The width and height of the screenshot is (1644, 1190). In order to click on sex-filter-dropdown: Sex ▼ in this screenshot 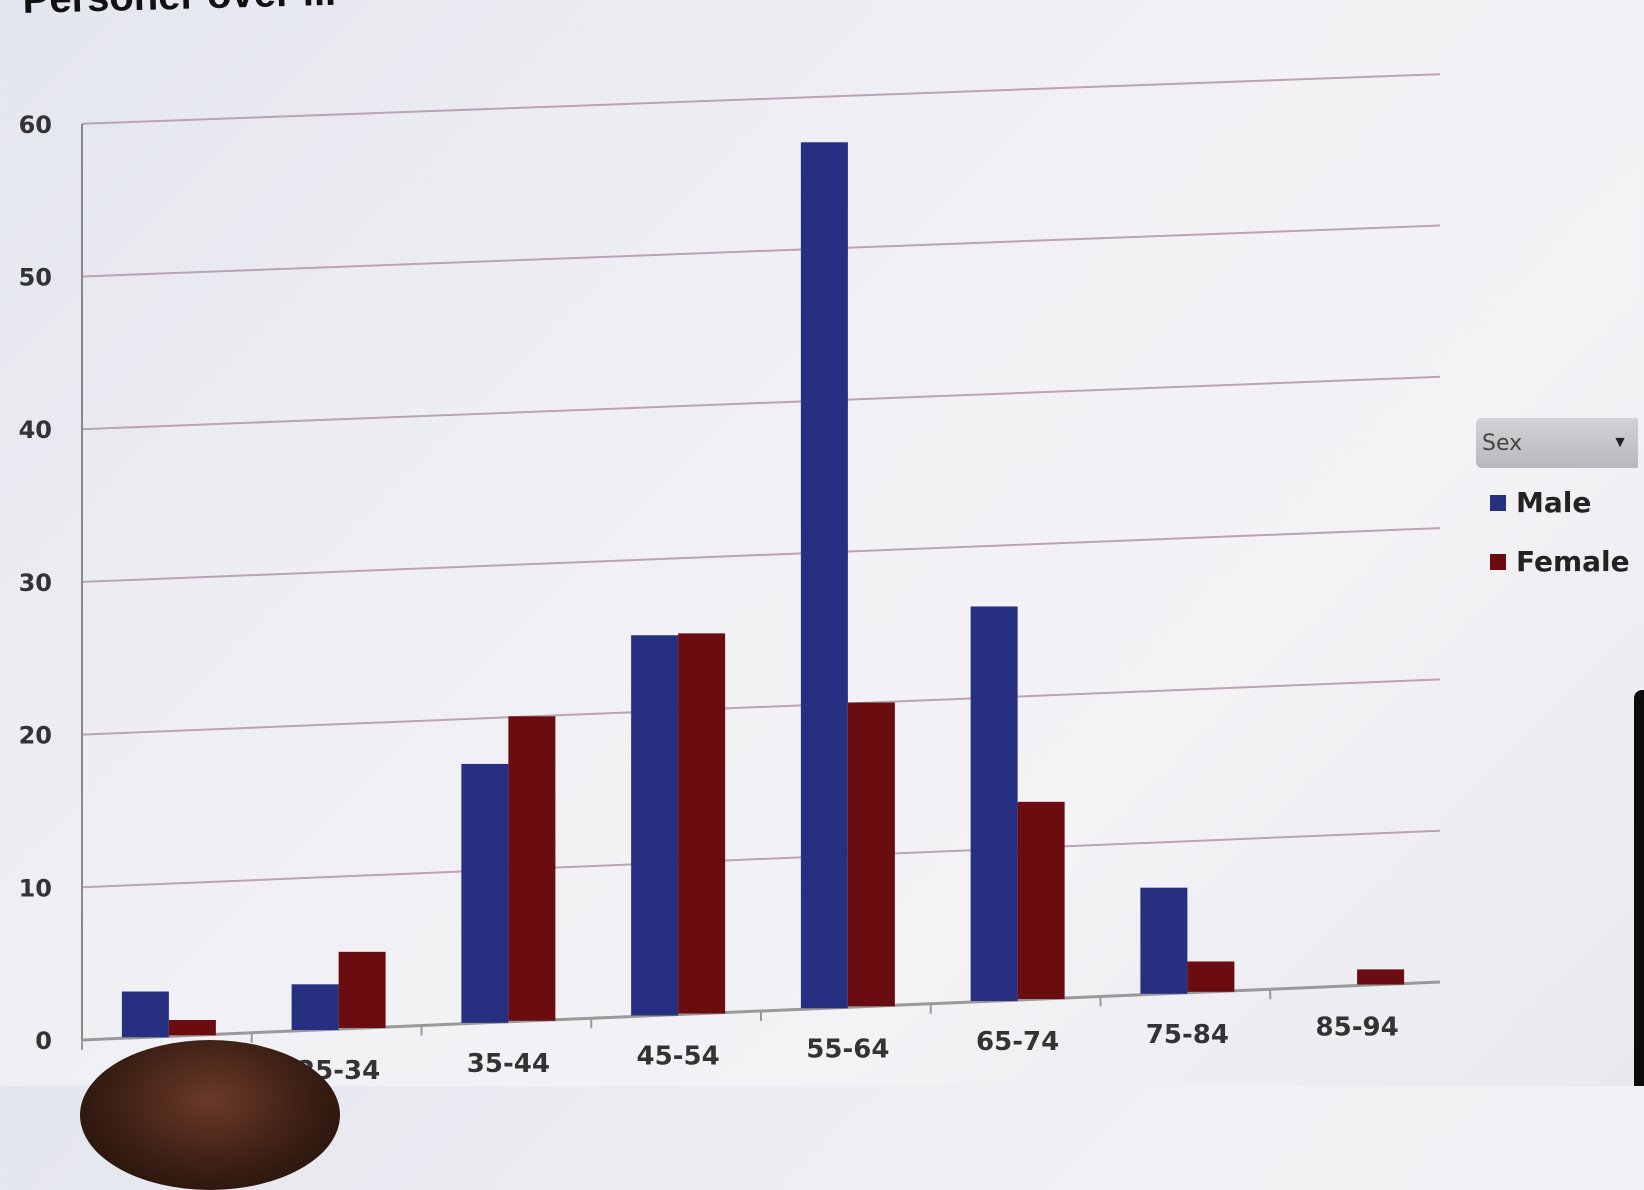, I will do `click(1557, 443)`.